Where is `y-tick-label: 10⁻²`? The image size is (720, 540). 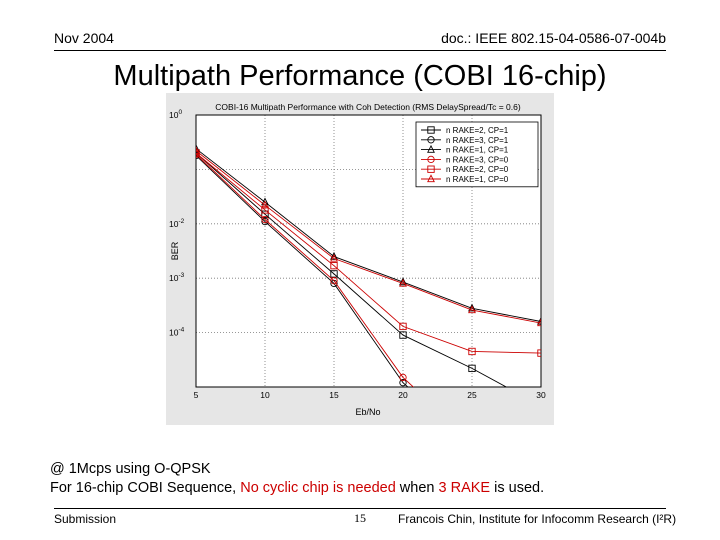 y-tick-label: 10⁻² is located at coordinates (177, 223).